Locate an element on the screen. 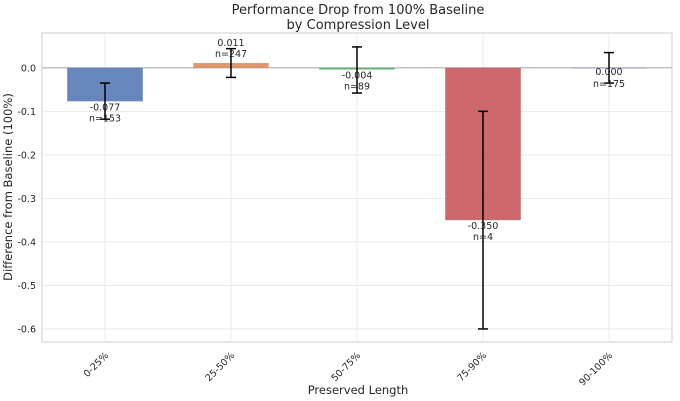 This screenshot has width=680, height=401. n-label: n=153 is located at coordinates (105, 118).